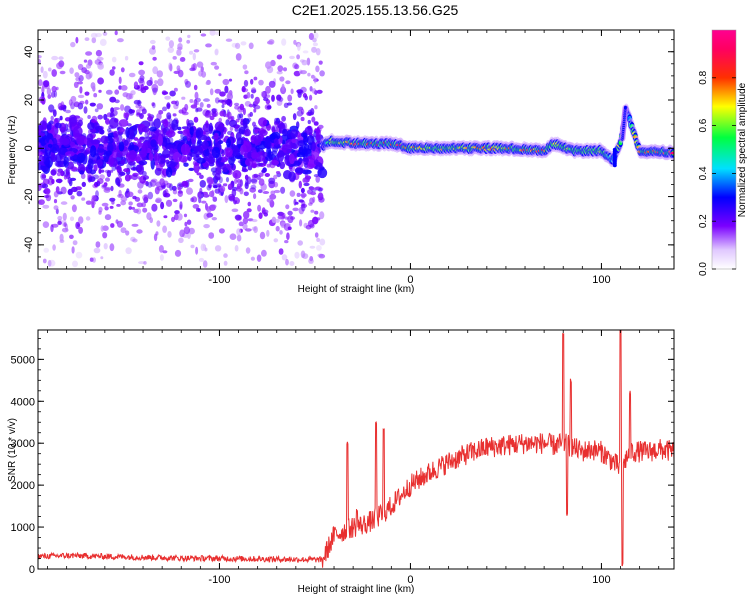 This screenshot has height=600, width=750. I want to click on y-tick-label: 20, so click(29, 100).